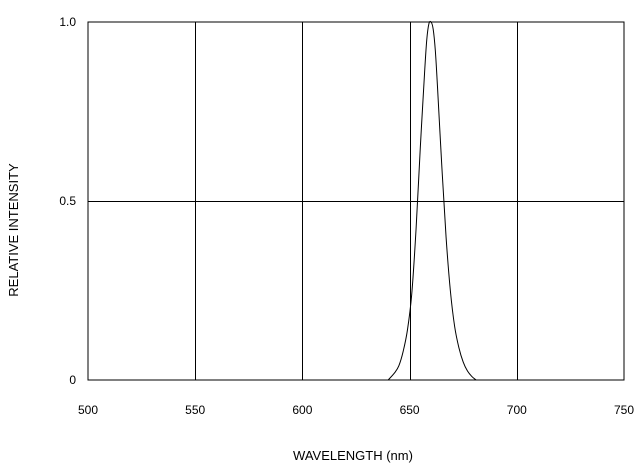  What do you see at coordinates (13, 230) in the screenshot?
I see `y-axis-label: RELATIVE INTENSITY` at bounding box center [13, 230].